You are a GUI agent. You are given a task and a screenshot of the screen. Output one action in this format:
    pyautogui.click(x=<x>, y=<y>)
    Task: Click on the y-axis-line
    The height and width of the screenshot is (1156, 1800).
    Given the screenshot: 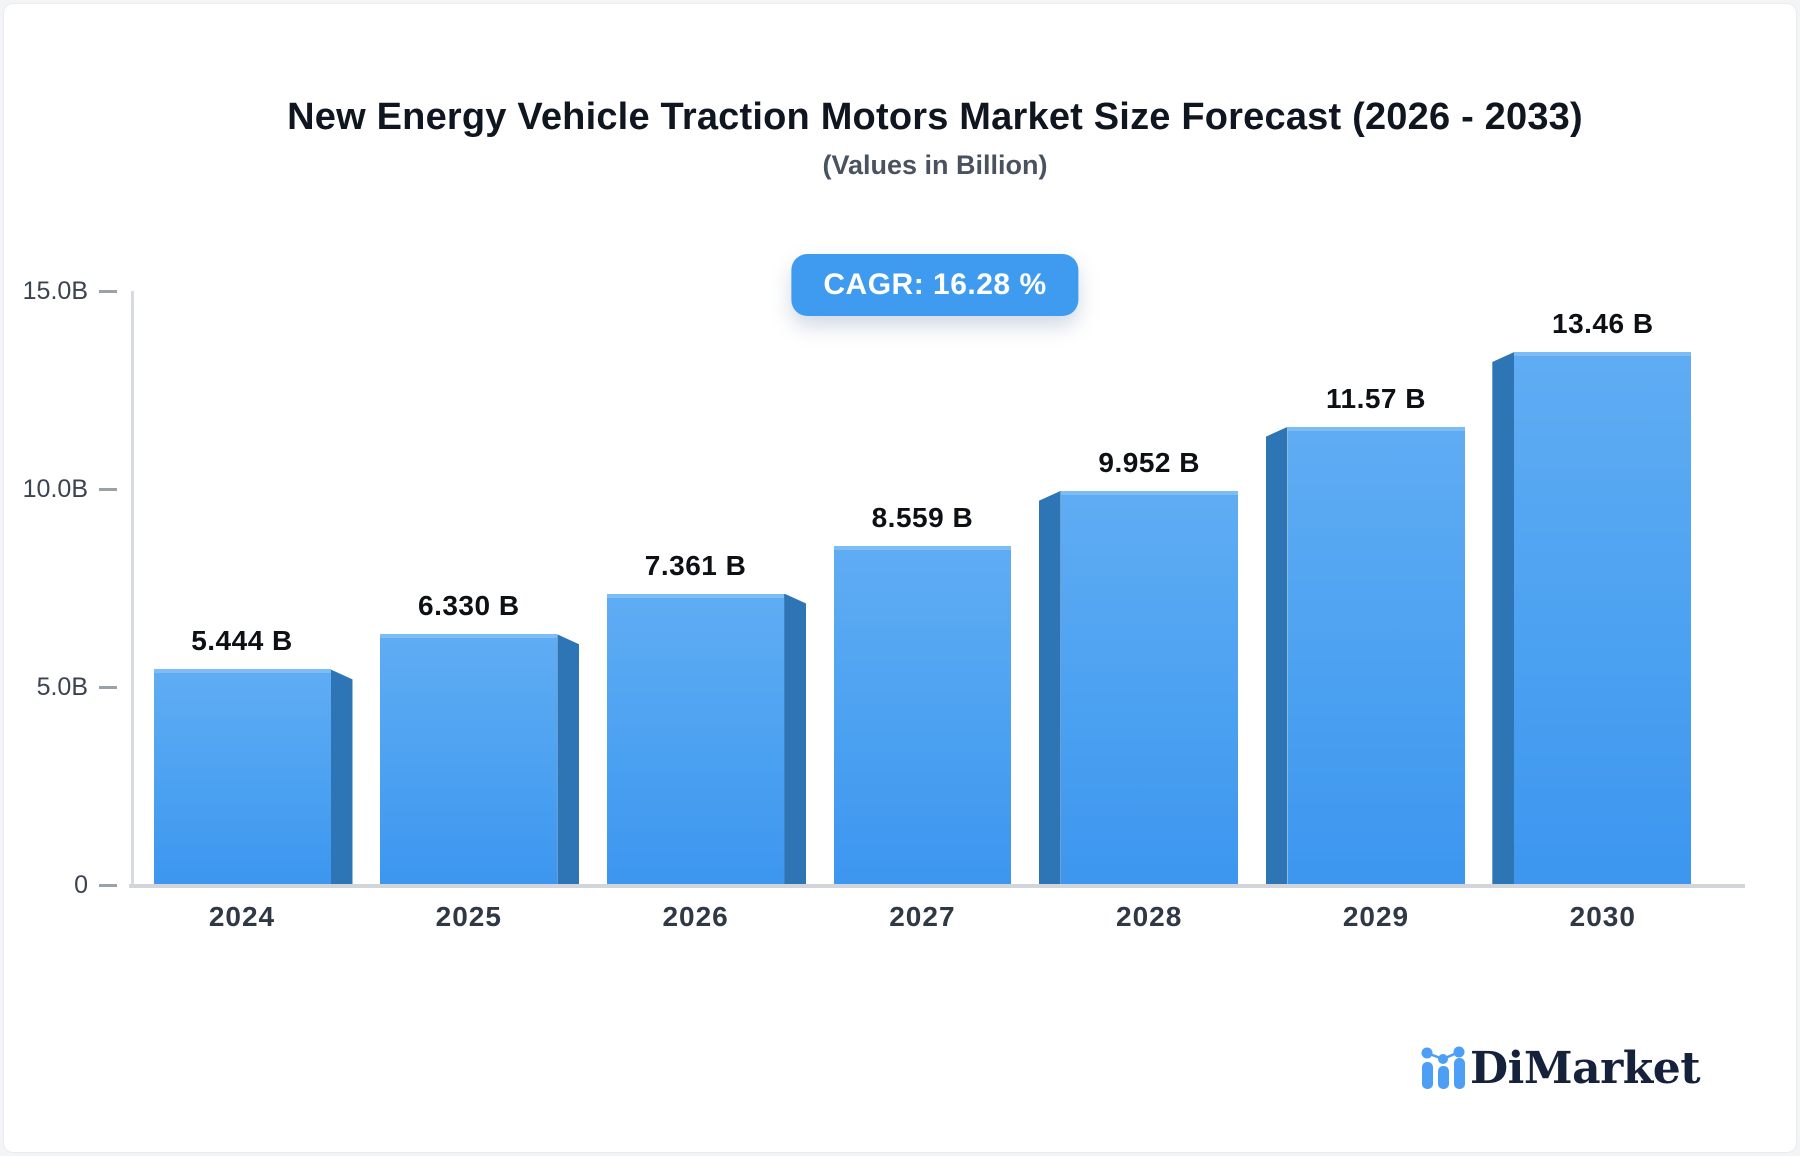 What is the action you would take?
    pyautogui.click(x=132, y=588)
    